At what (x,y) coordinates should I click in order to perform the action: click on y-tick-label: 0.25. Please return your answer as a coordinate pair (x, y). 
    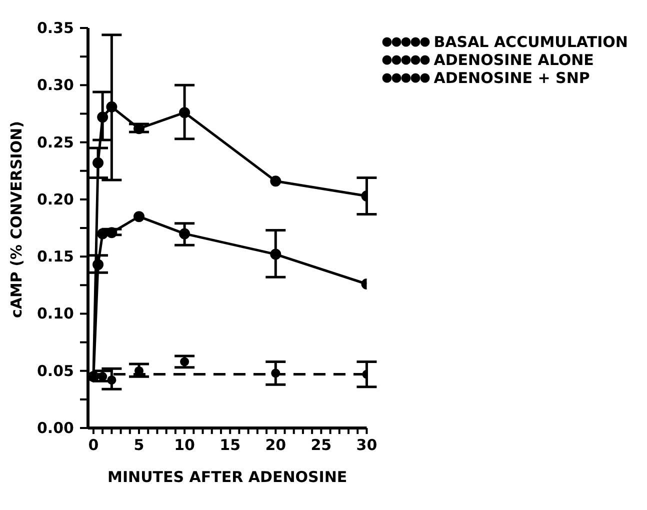
    Looking at the image, I should click on (55, 142).